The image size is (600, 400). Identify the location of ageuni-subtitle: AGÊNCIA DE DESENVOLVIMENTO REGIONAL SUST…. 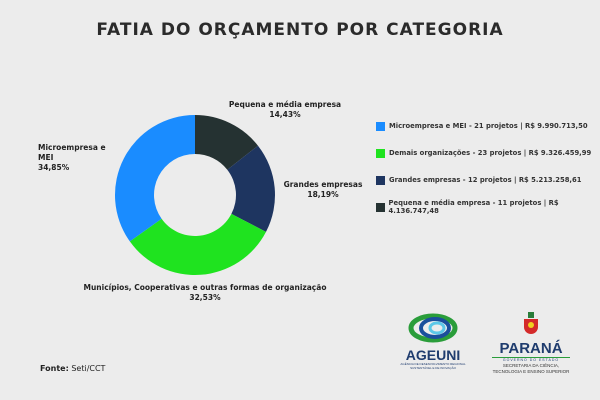
(433, 366).